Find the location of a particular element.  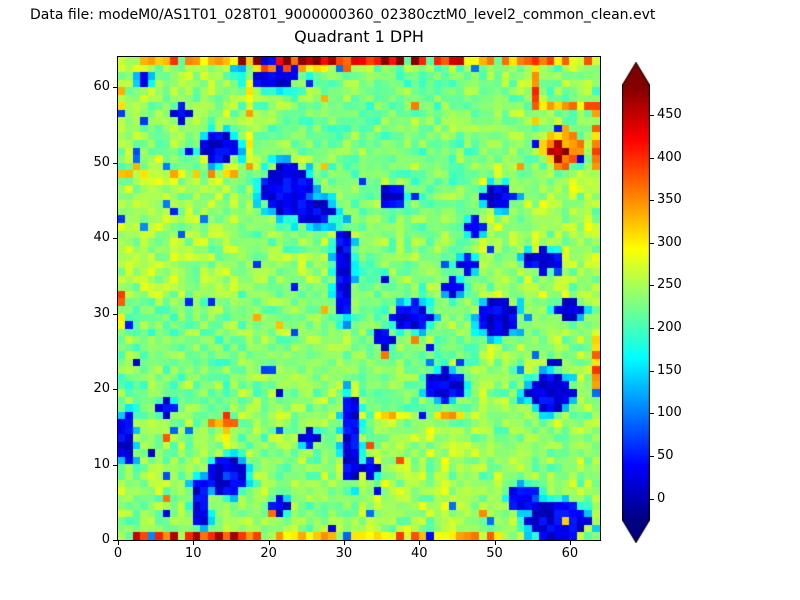

x-tick-label: 10 is located at coordinates (193, 553).